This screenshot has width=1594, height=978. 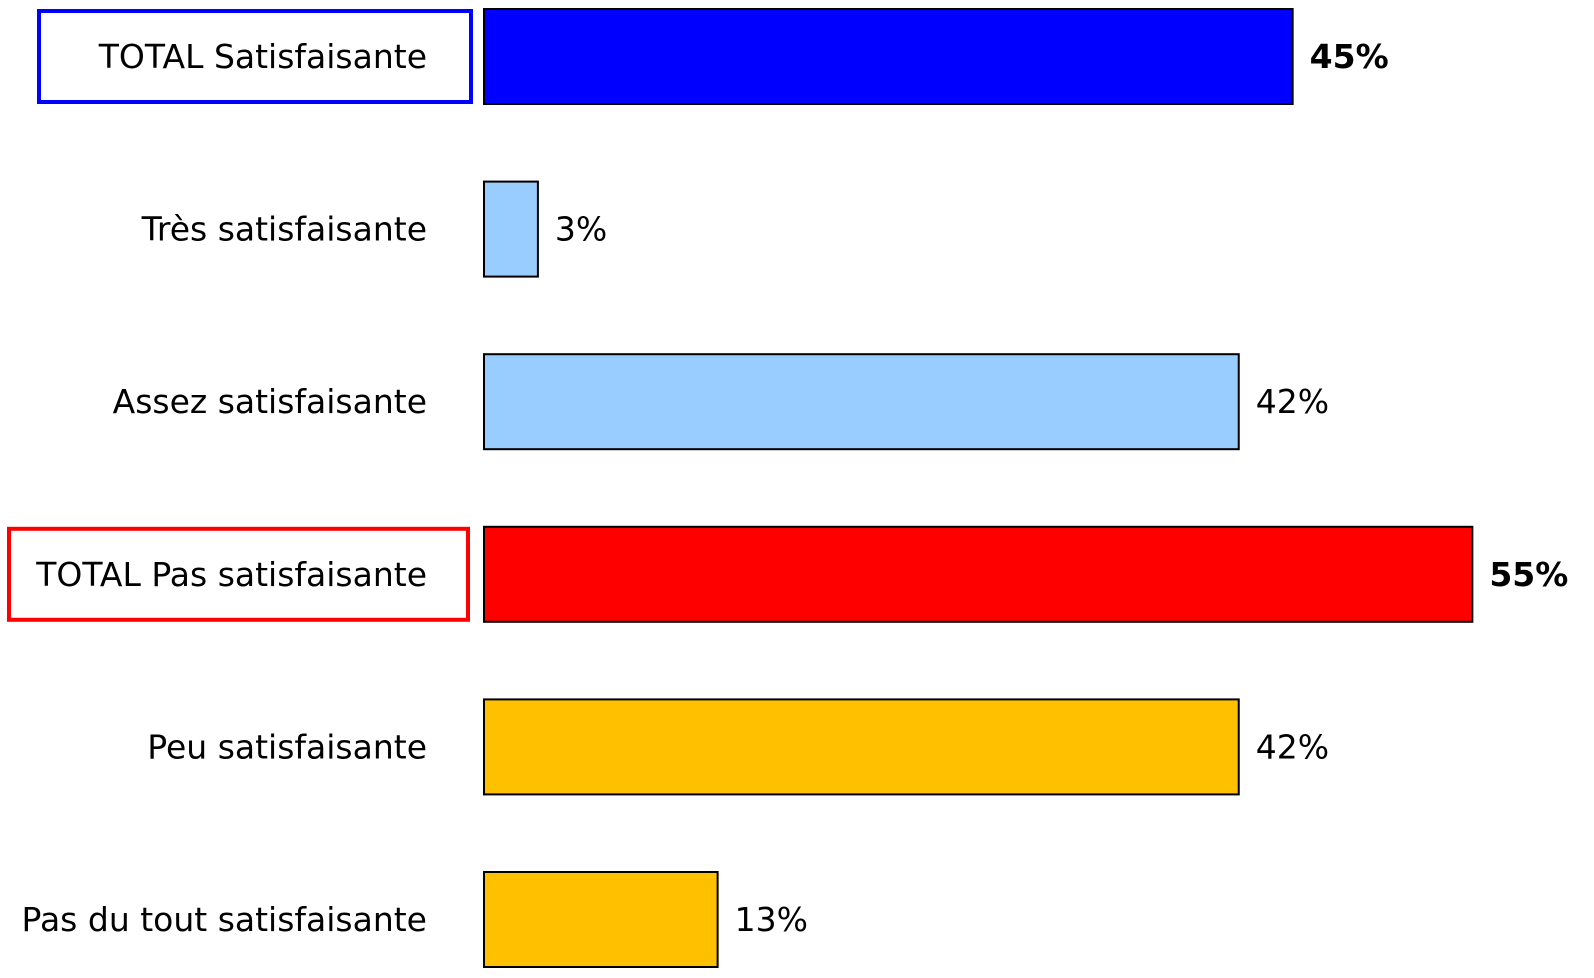 I want to click on category-label: Pas du tout satisfaisante, so click(x=224, y=919).